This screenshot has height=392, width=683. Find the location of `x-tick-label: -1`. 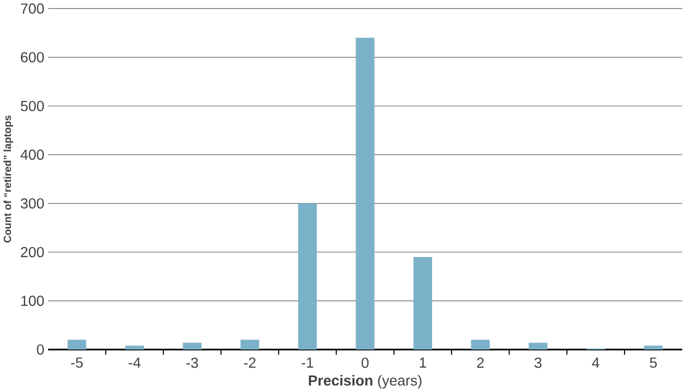

x-tick-label: -1 is located at coordinates (308, 363).